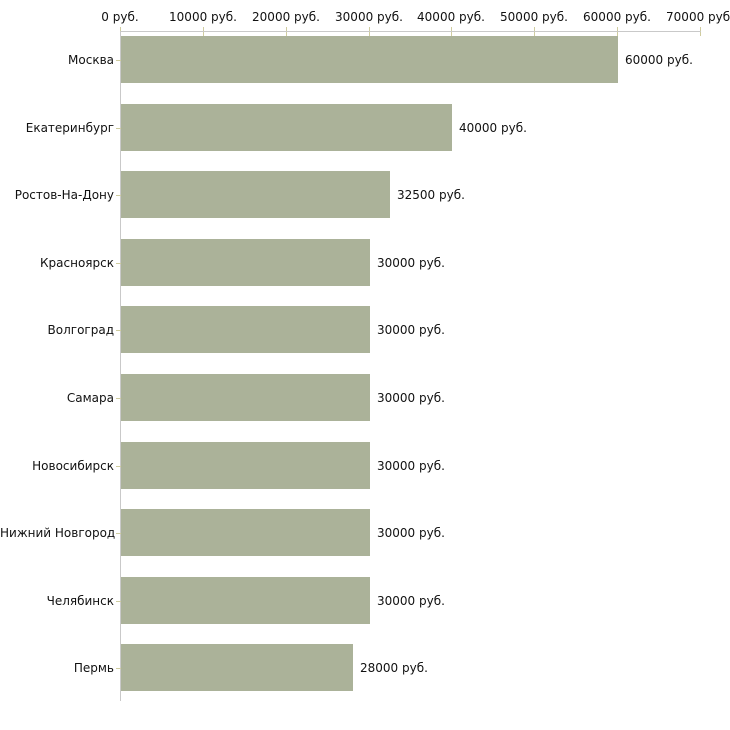 The width and height of the screenshot is (730, 730). What do you see at coordinates (80, 330) in the screenshot?
I see `category-label: Волгоград` at bounding box center [80, 330].